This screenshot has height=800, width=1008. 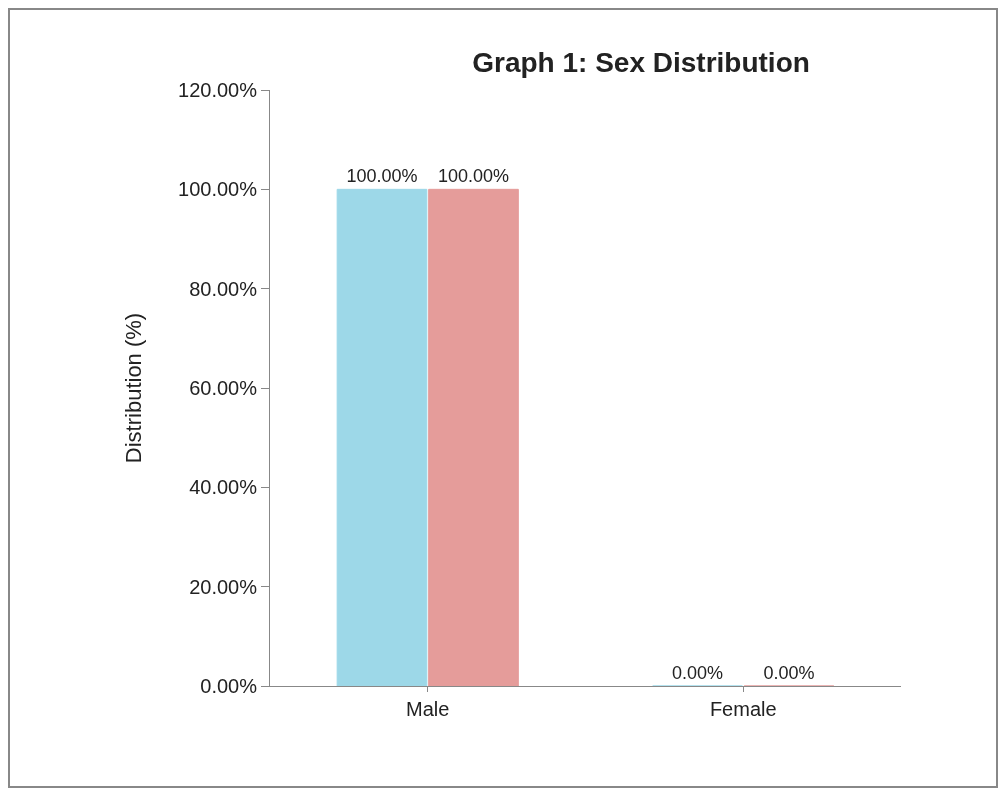 What do you see at coordinates (743, 709) in the screenshot?
I see `x-tick-label: Female` at bounding box center [743, 709].